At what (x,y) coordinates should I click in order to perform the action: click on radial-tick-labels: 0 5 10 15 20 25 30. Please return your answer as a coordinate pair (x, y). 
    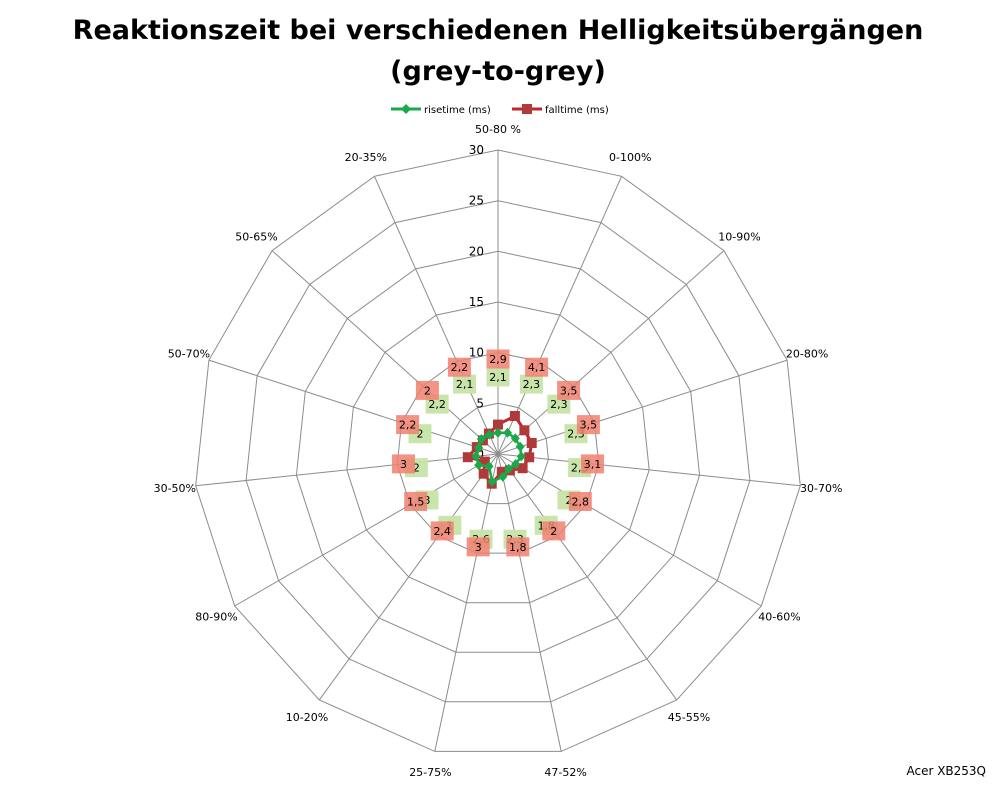
    Looking at the image, I should click on (476, 302).